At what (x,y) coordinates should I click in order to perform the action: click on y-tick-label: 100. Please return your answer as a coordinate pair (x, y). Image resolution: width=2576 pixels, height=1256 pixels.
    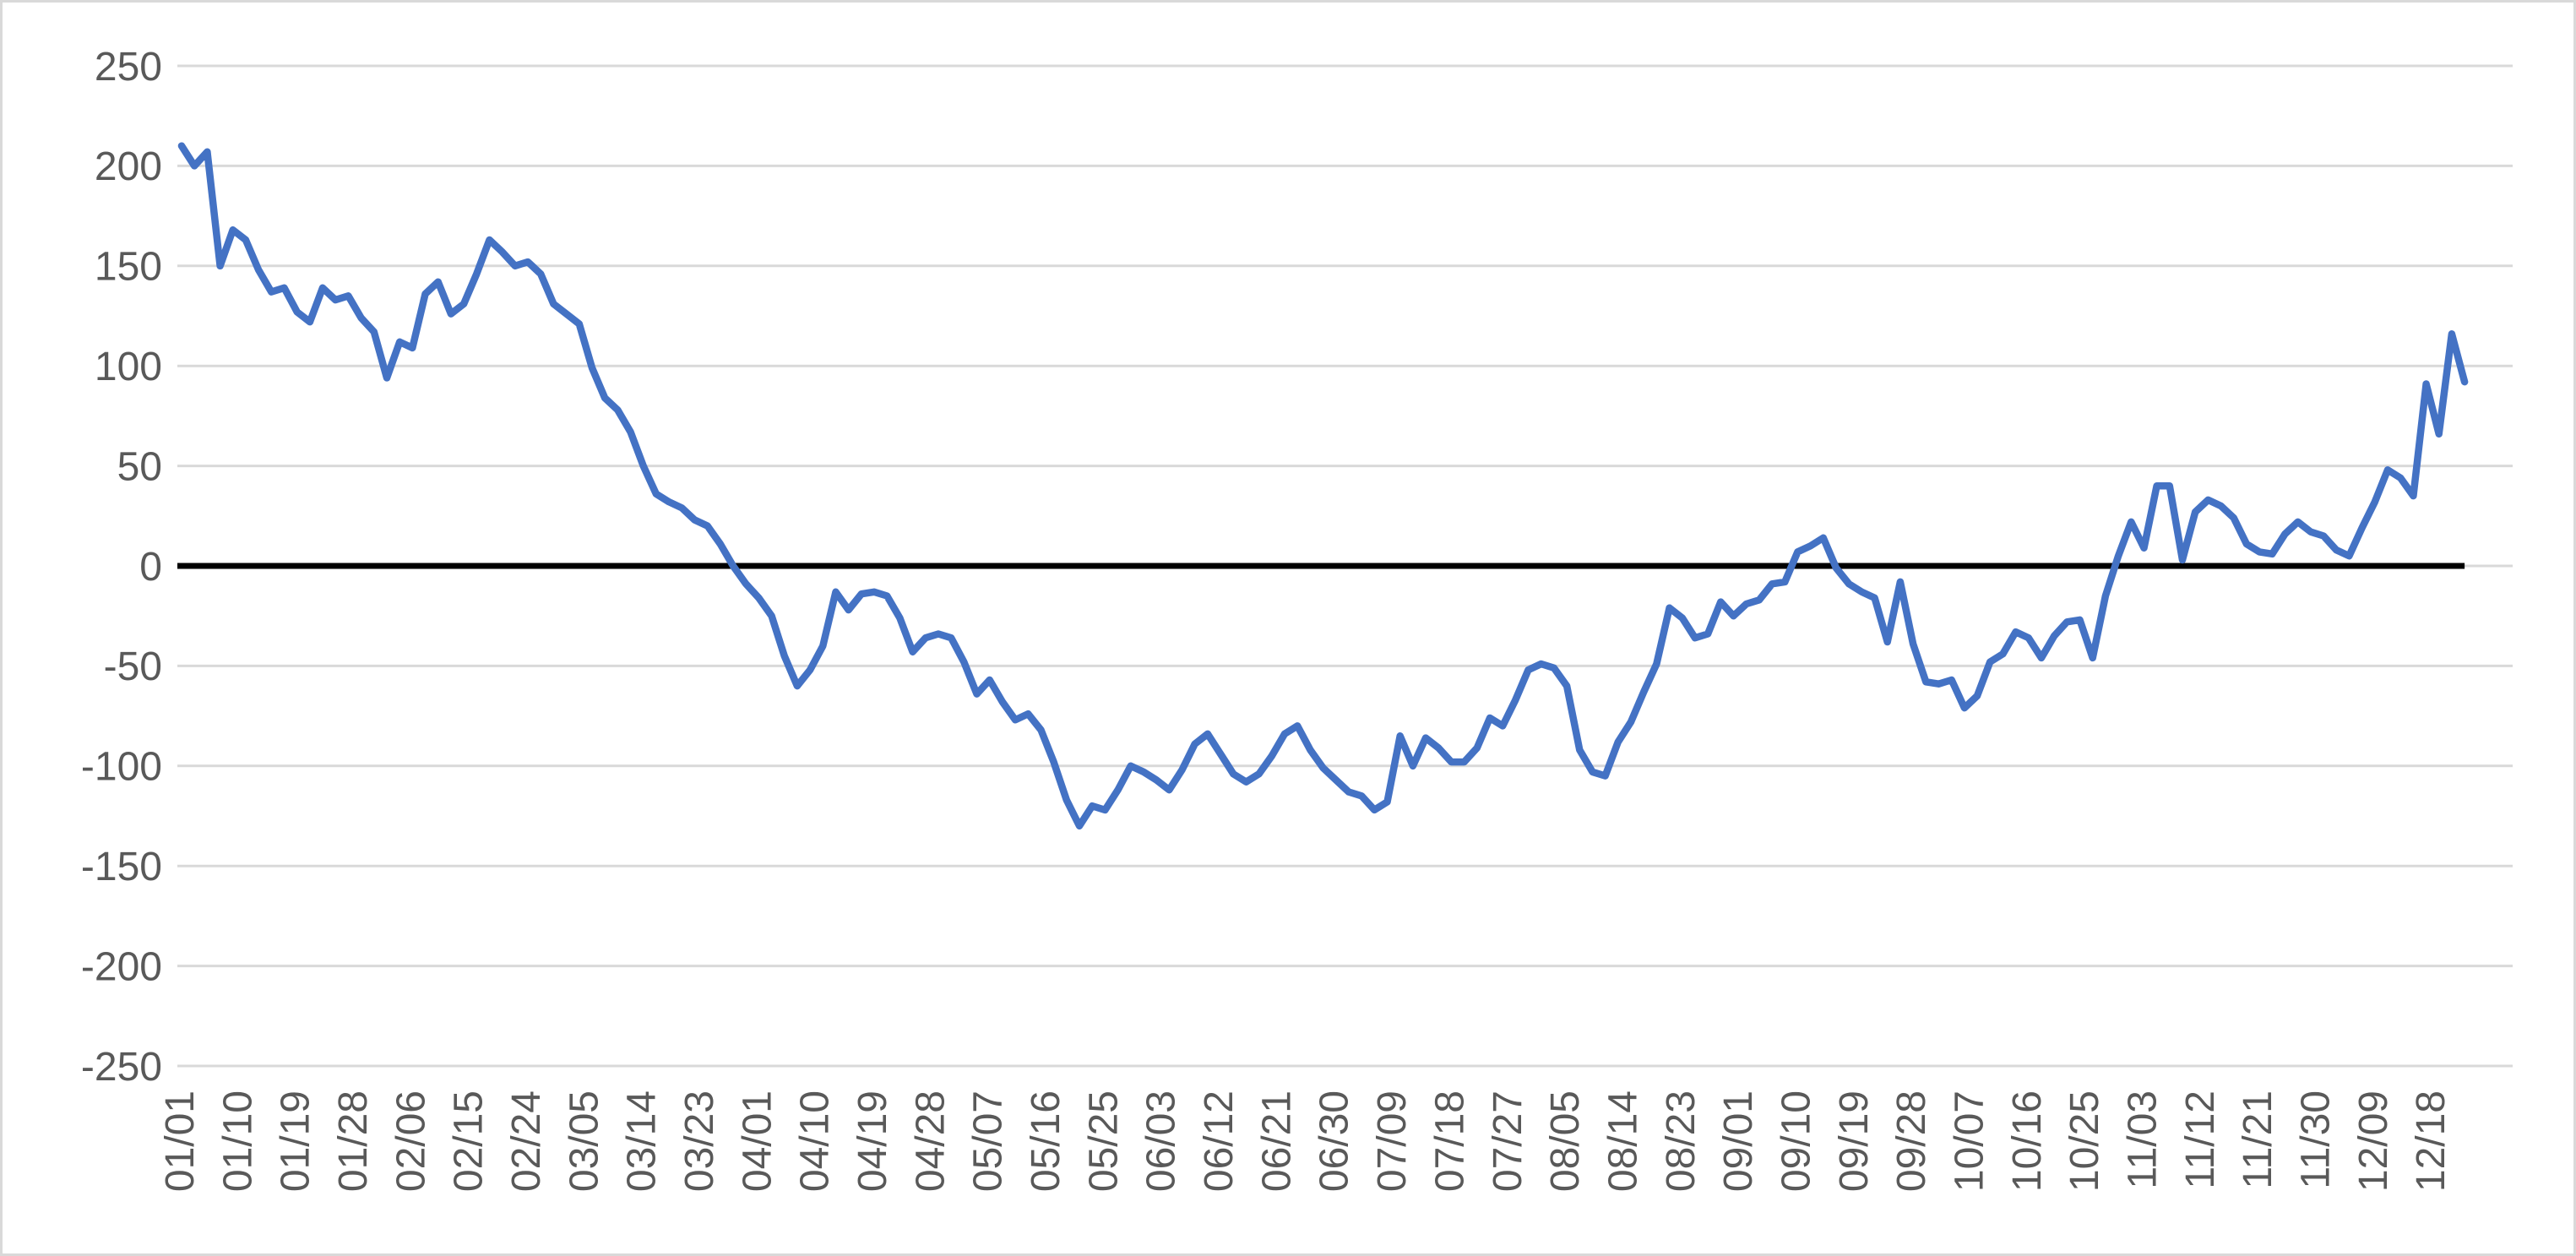
    Looking at the image, I should click on (128, 367).